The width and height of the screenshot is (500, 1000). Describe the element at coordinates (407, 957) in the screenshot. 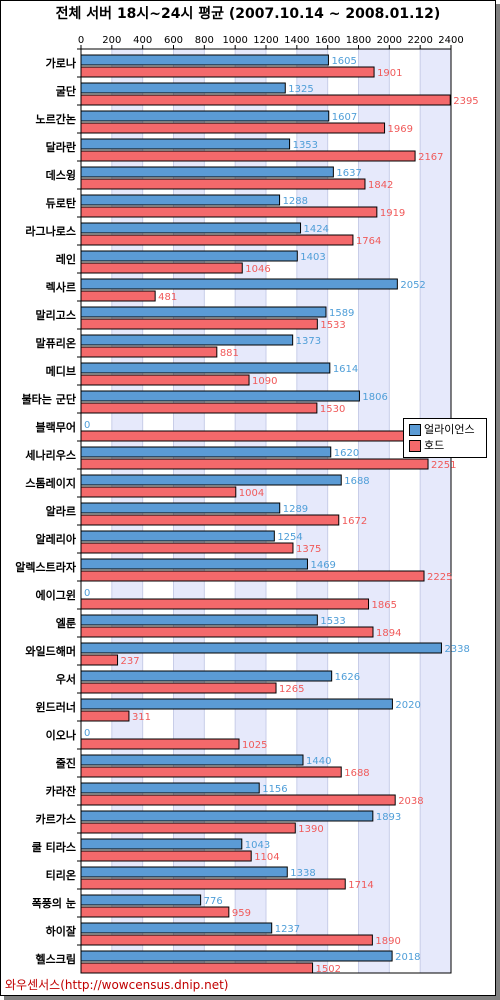

I see `alliance-value-label: 2018` at that location.